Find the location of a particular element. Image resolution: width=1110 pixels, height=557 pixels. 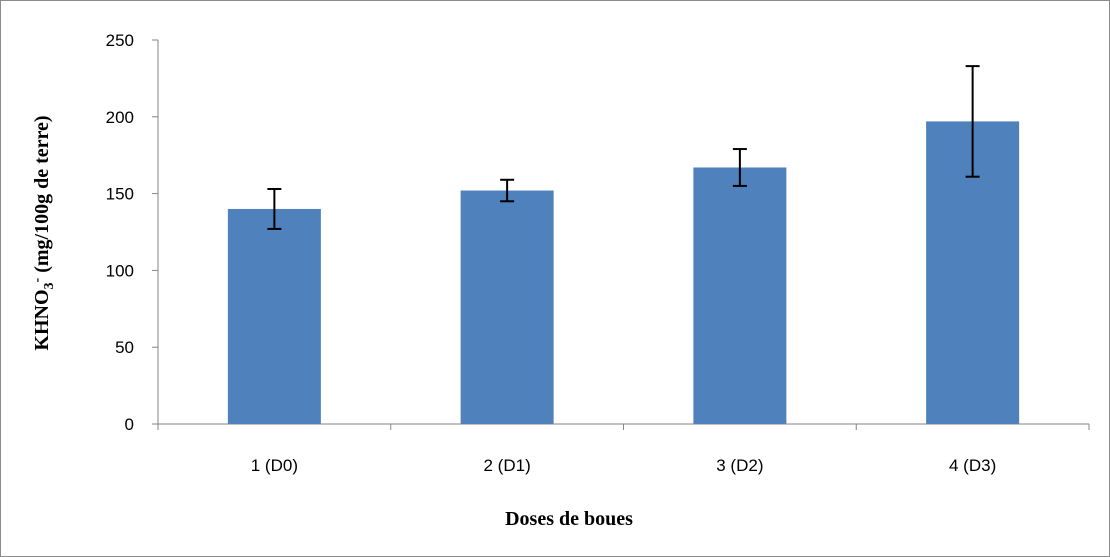

y-axis-title-superscript: - is located at coordinates (37, 279).